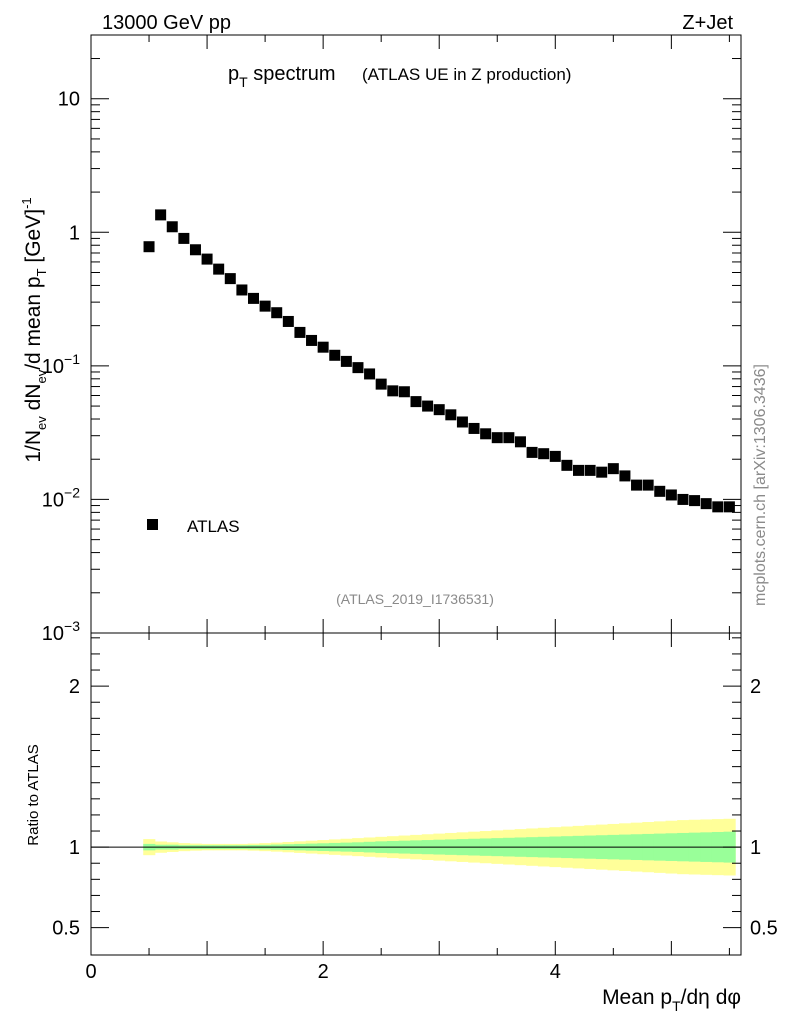  I want to click on plot-title: pT spectrum, so click(282, 76).